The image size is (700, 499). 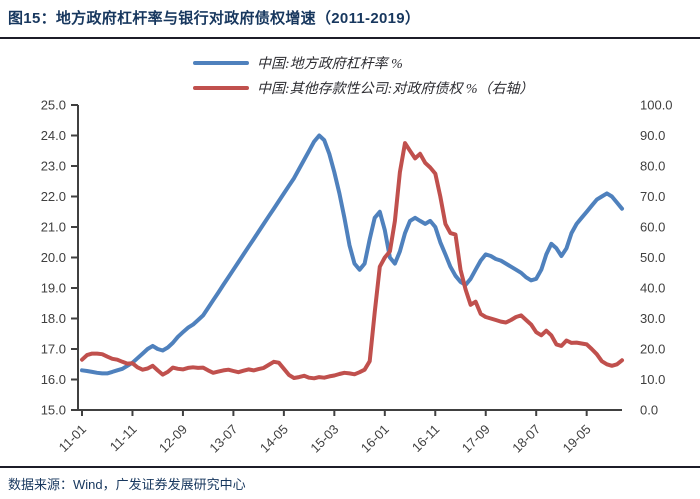 What do you see at coordinates (649, 410) in the screenshot?
I see `right-axis-label: 0.0` at bounding box center [649, 410].